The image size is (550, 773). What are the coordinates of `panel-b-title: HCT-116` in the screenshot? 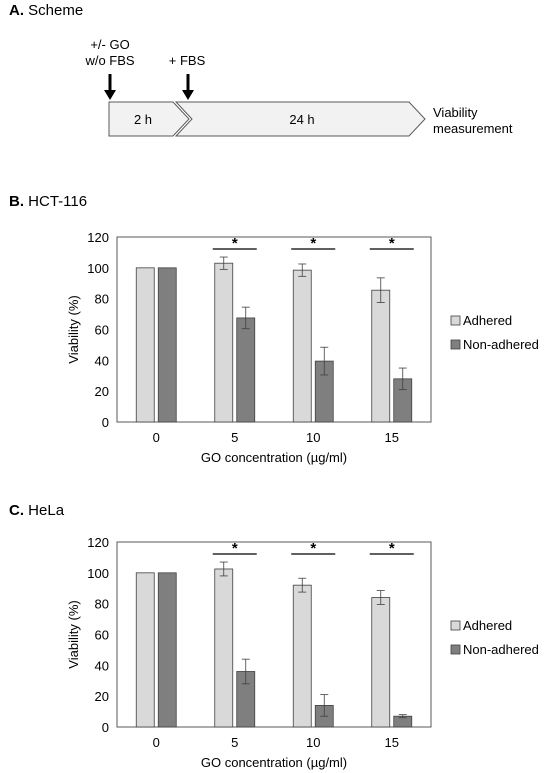 It's located at (58, 201).